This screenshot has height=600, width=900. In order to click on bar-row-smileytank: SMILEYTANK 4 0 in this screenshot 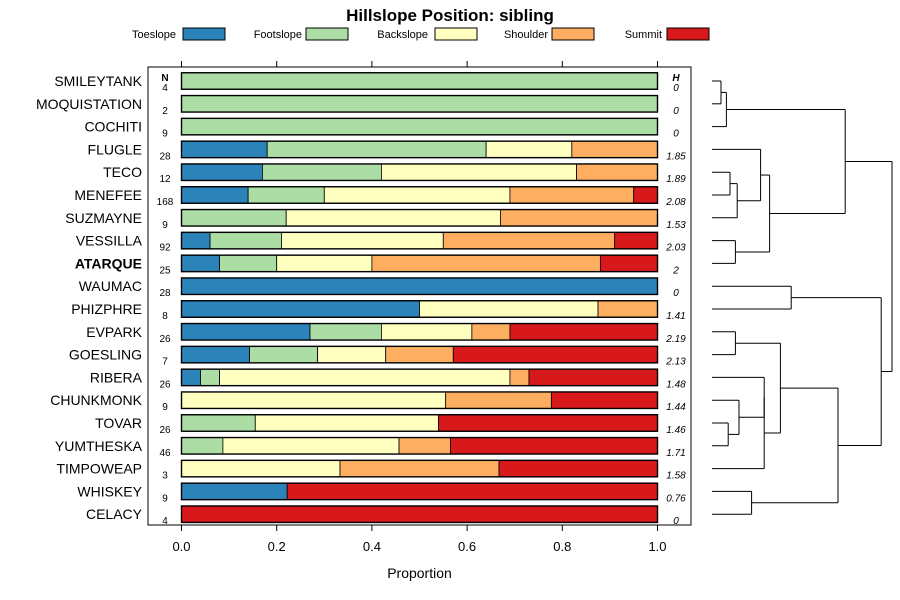, I will do `click(366, 83)`.